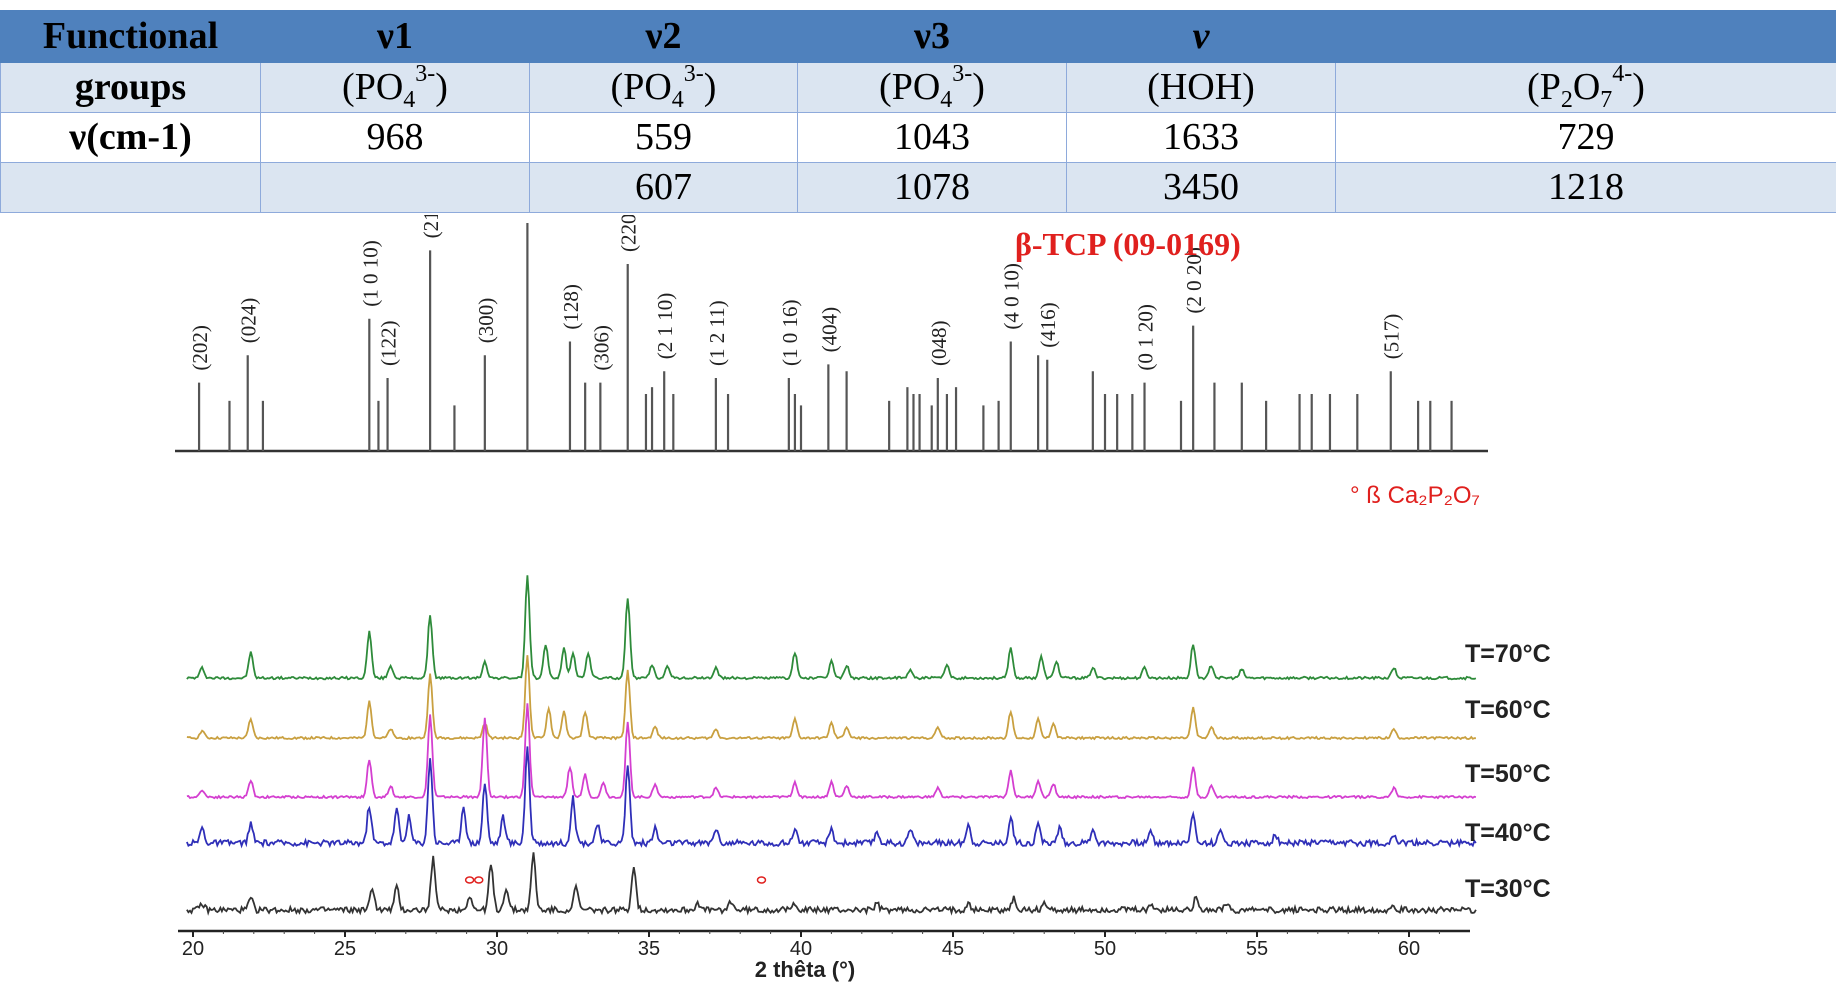 Image resolution: width=1836 pixels, height=991 pixels. I want to click on table-row: 607 1078 3450 1218, so click(918, 187).